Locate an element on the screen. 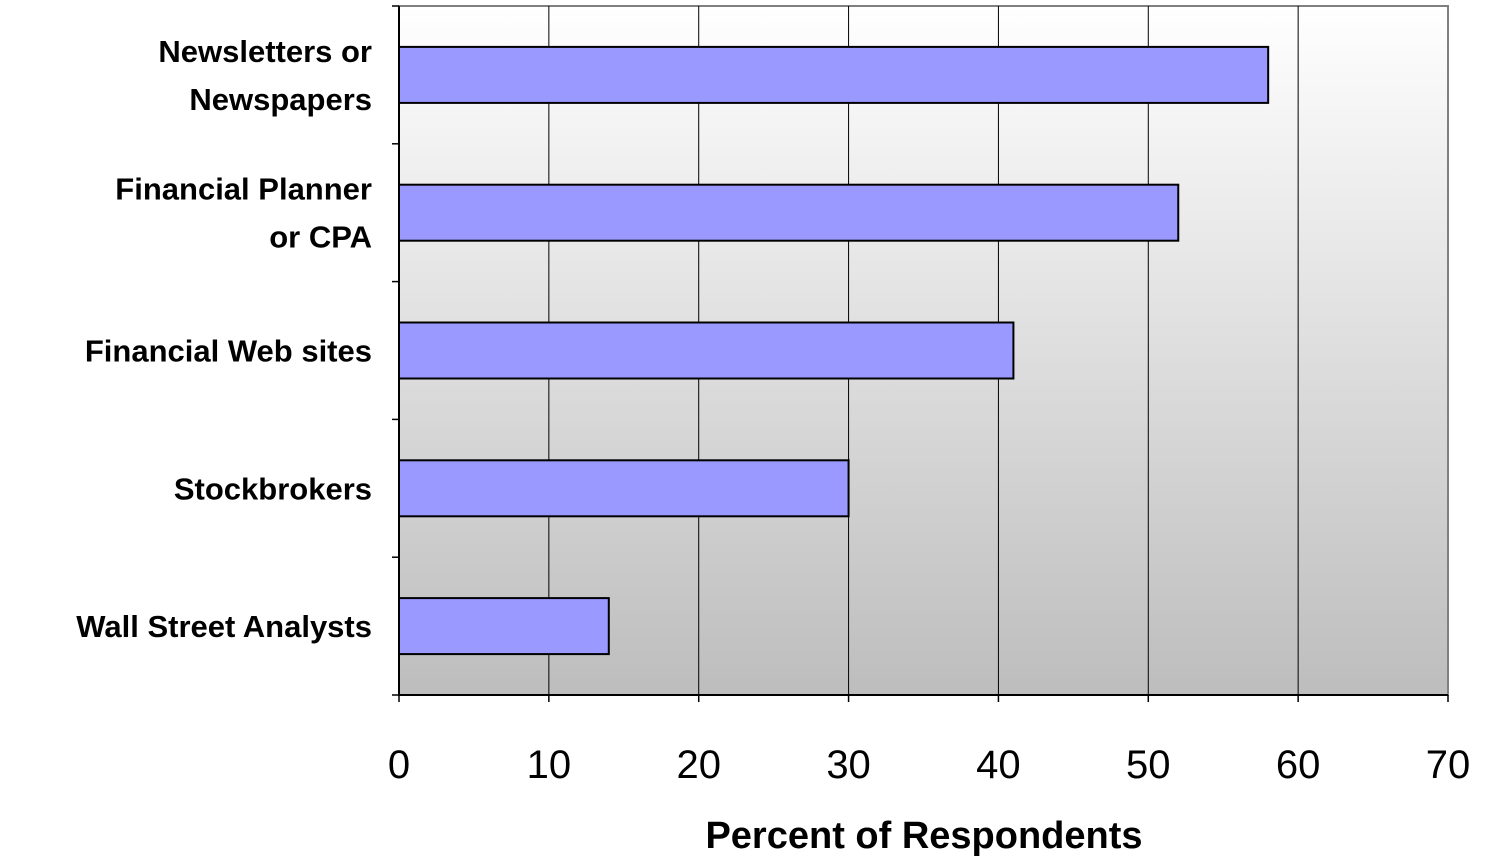 Image resolution: width=1492 pixels, height=856 pixels. x-tick-labels: 0 10 20 30 40 50 60 70 is located at coordinates (929, 765).